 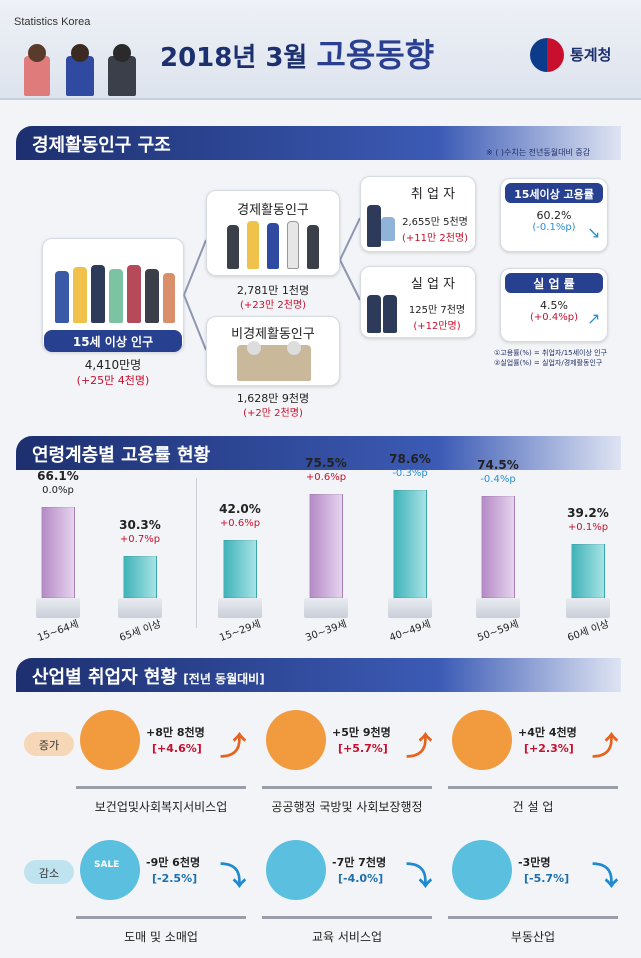 What do you see at coordinates (121, 455) in the screenshot?
I see `section-title: 연령계층별 고용률 현황` at bounding box center [121, 455].